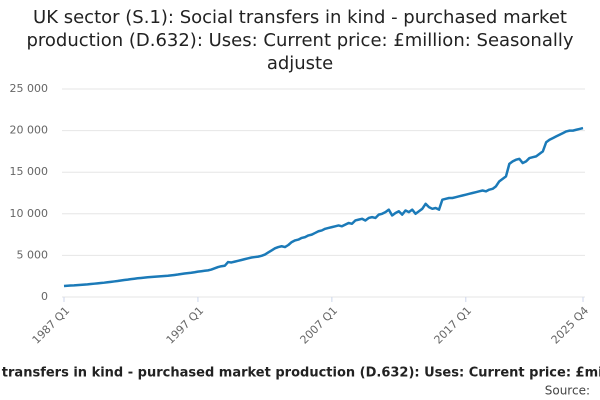 The width and height of the screenshot is (600, 400). What do you see at coordinates (29, 171) in the screenshot?
I see `y-tick-label: 15 000` at bounding box center [29, 171].